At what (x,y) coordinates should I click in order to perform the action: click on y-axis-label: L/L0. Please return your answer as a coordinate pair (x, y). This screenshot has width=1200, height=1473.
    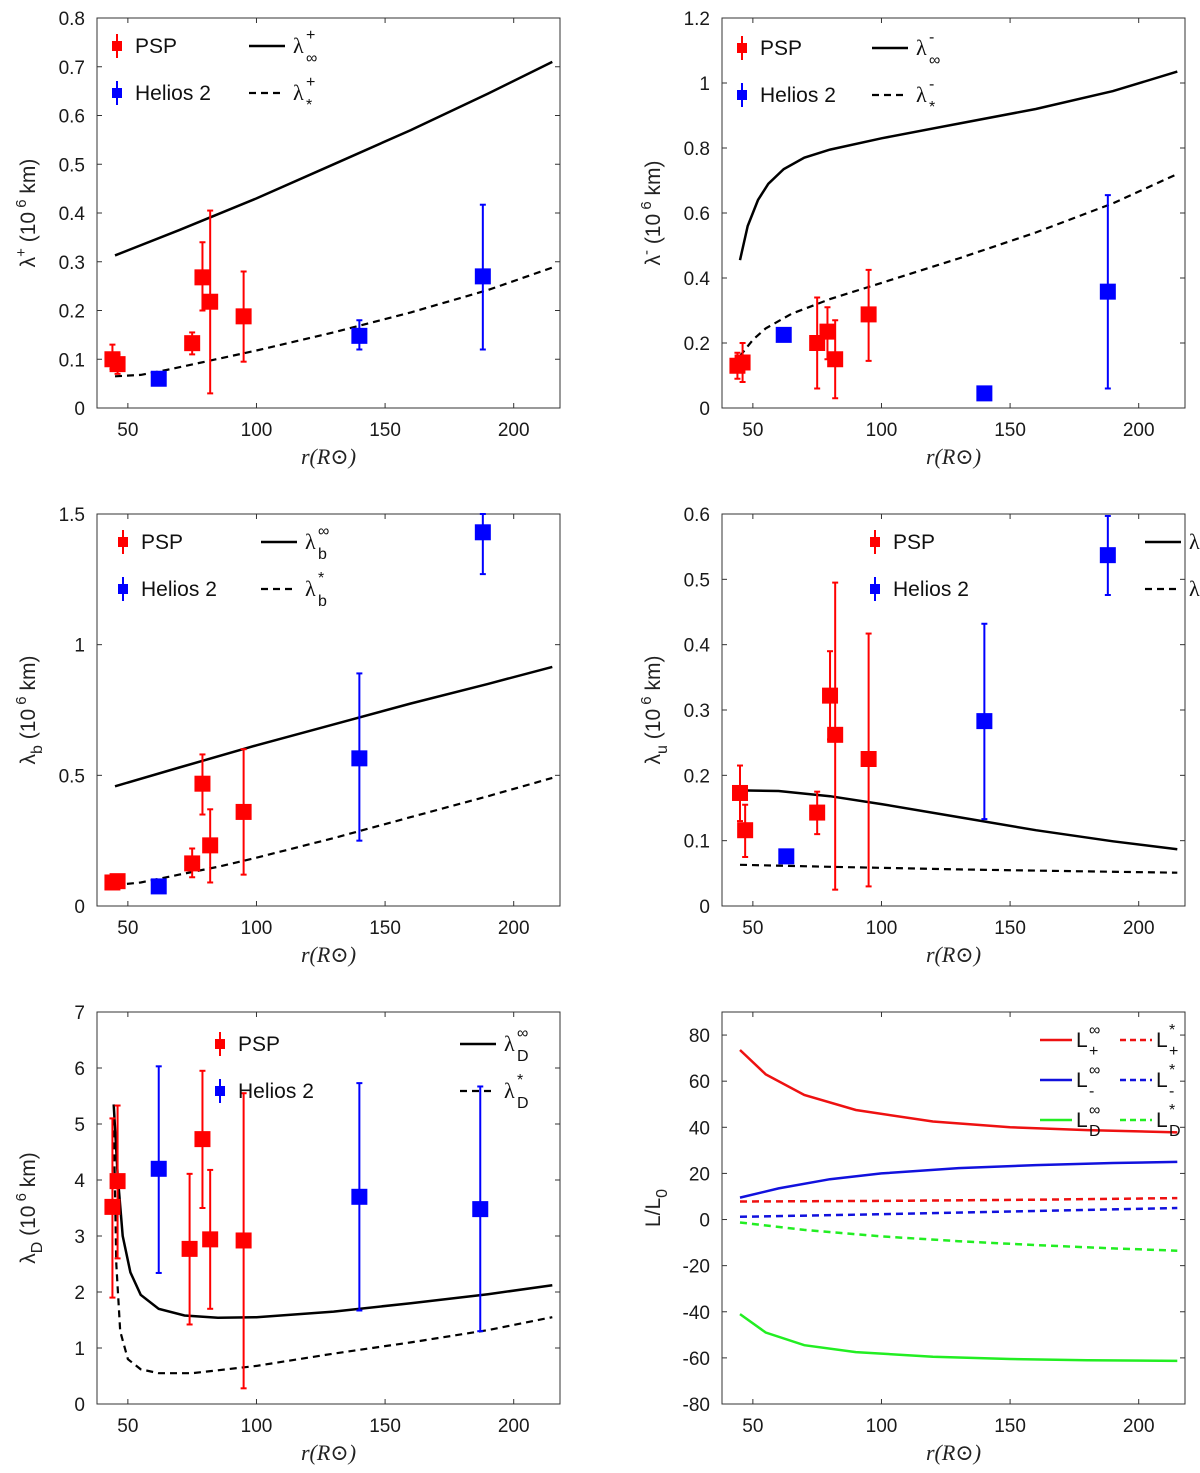
    Looking at the image, I should click on (656, 1208).